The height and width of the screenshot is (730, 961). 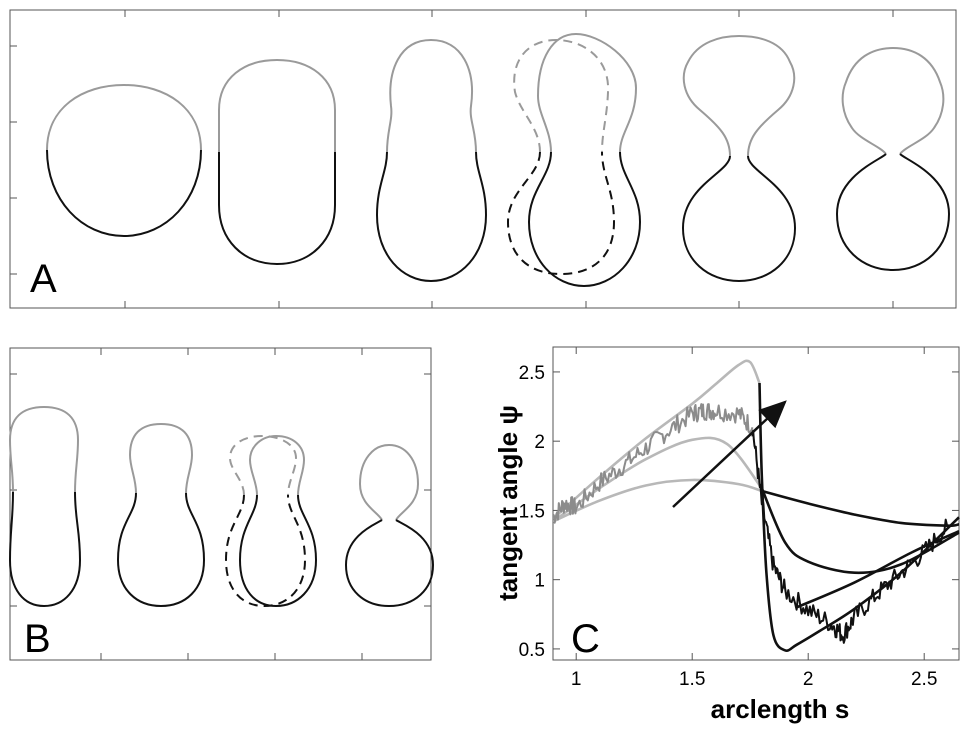 I want to click on y-tick-label: 0.5, so click(x=532, y=650).